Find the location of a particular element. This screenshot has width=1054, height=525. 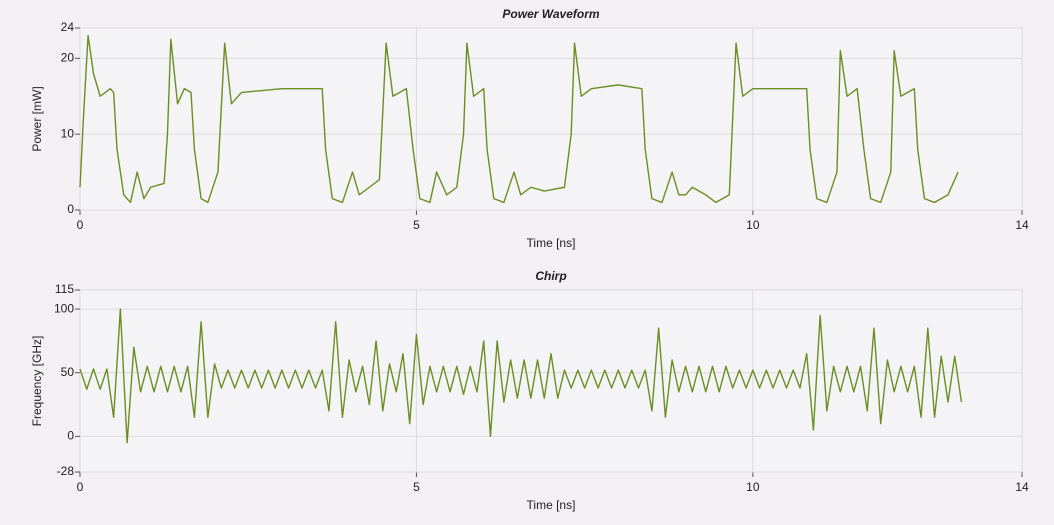

chart-title: Chirp is located at coordinates (550, 276).